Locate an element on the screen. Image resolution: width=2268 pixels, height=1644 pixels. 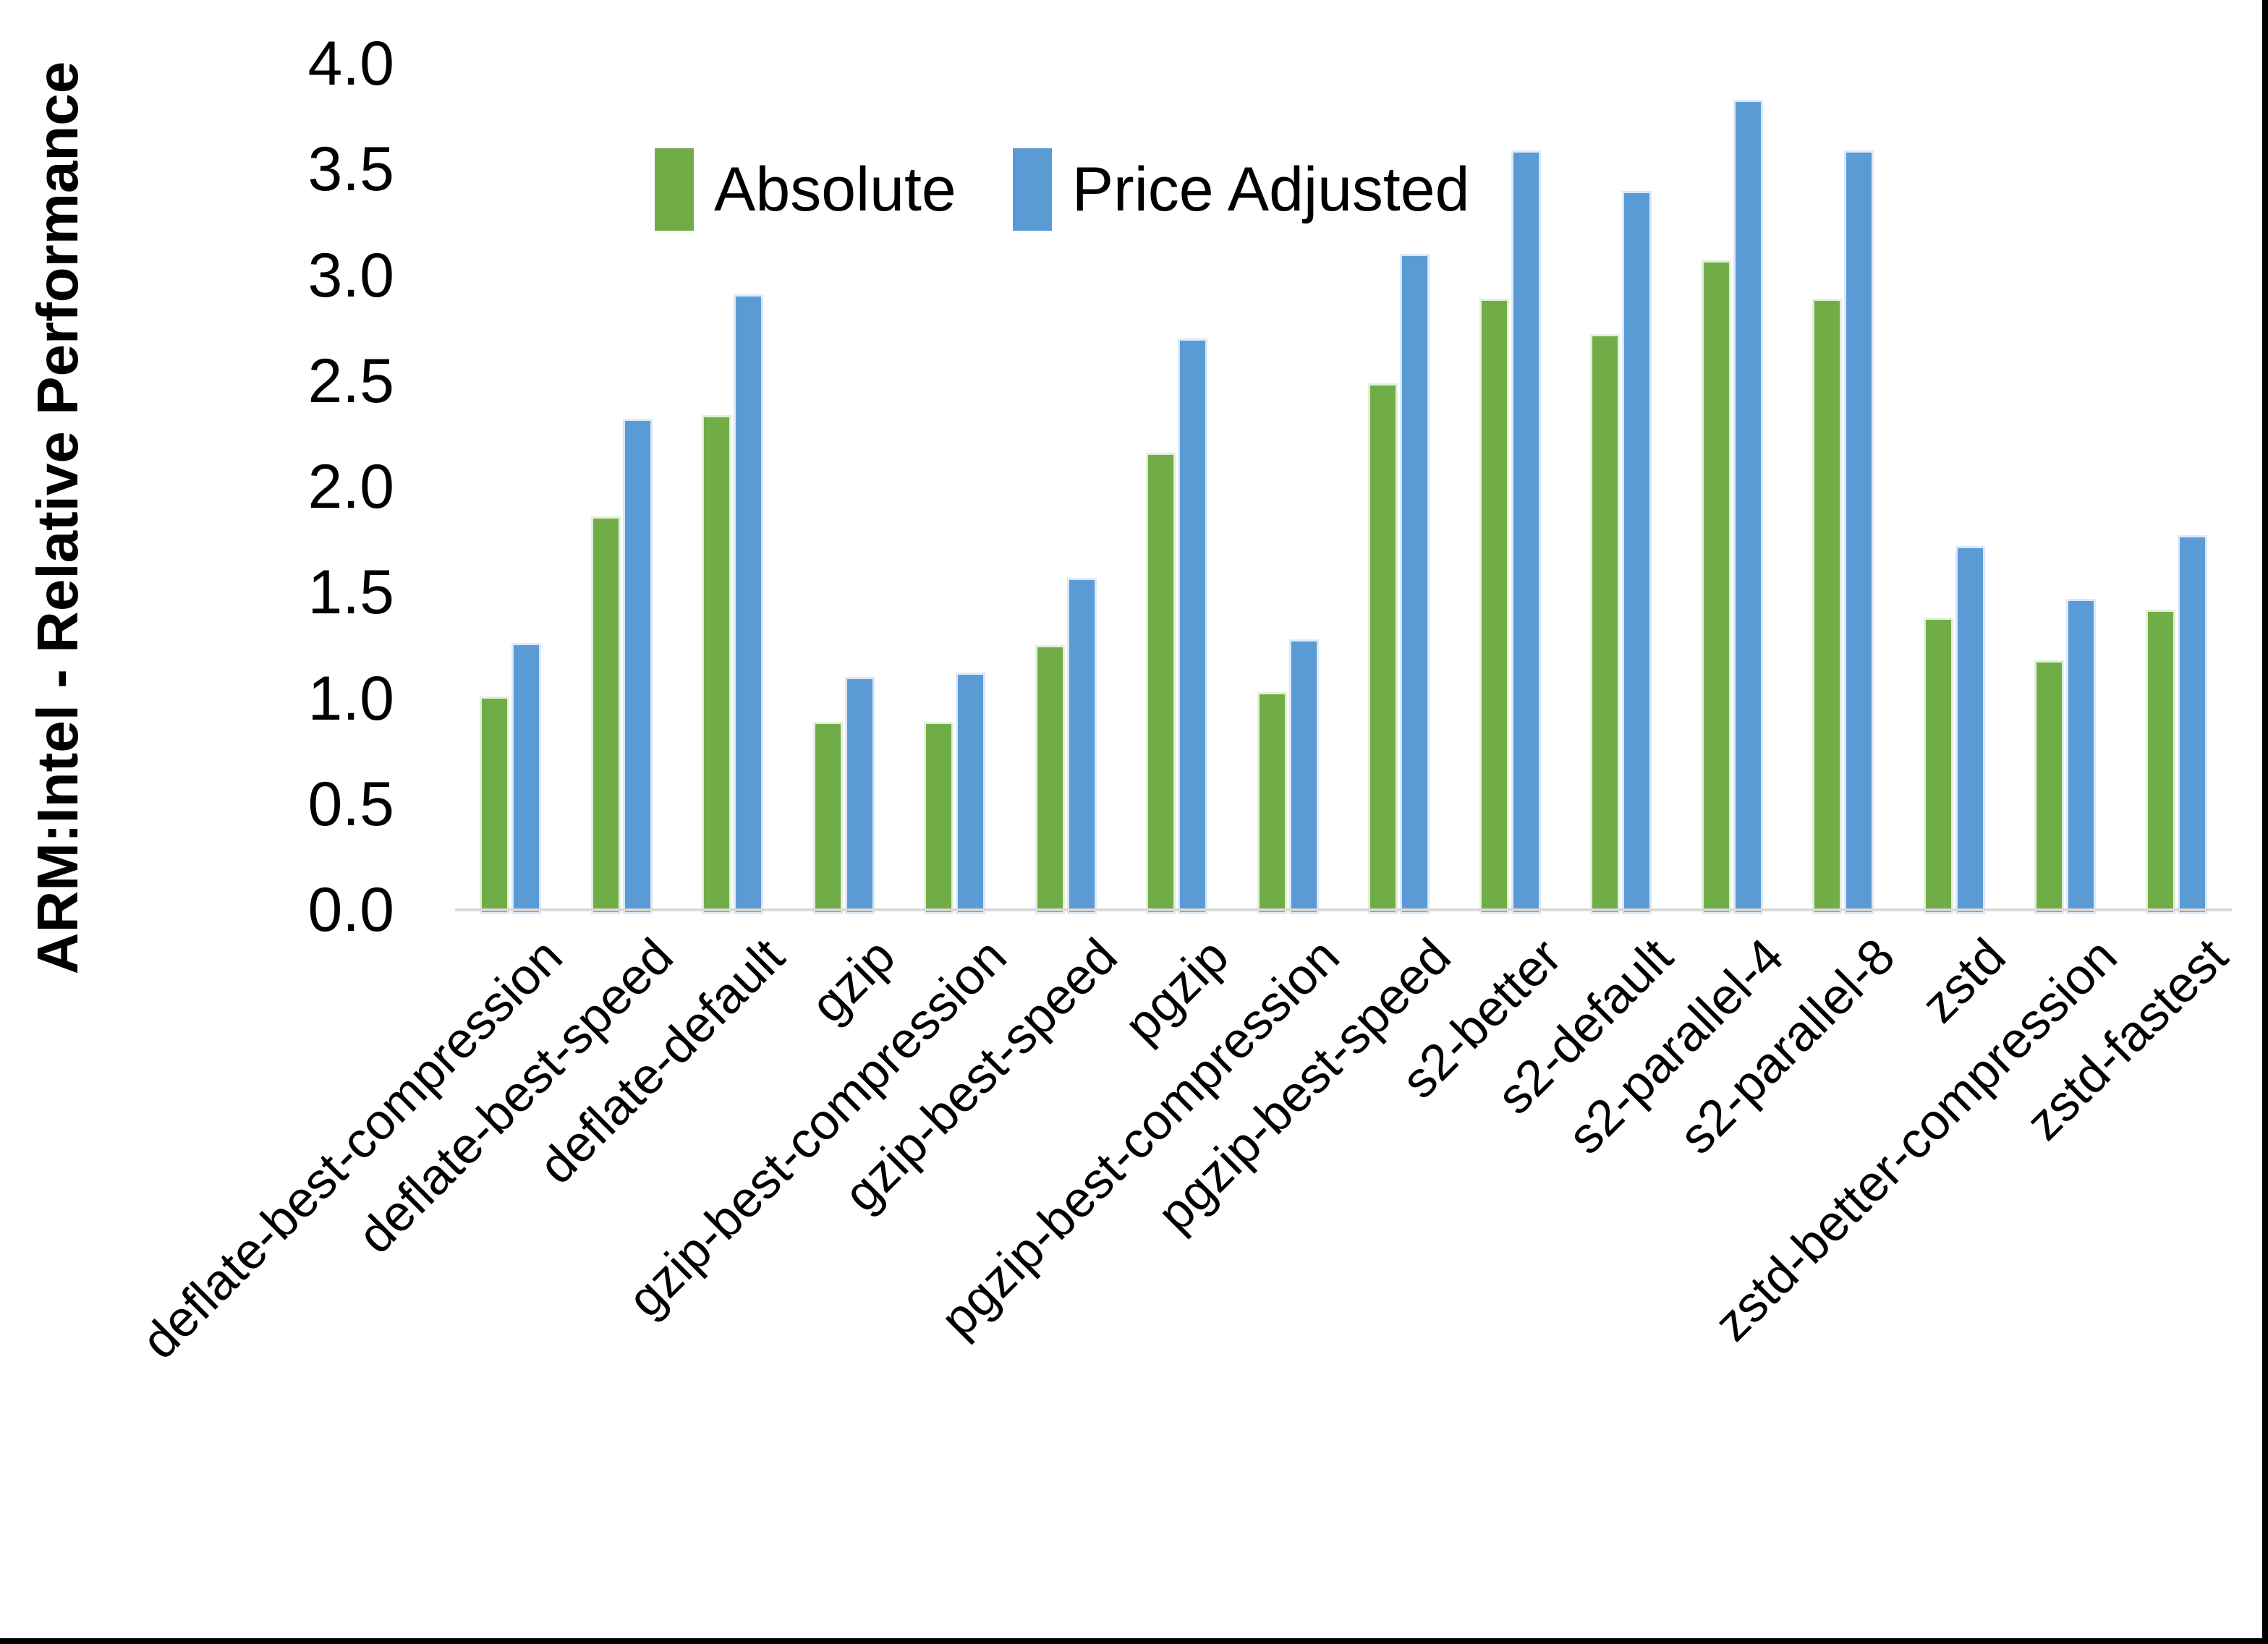
bar-price-adjusted-deflate-default is located at coordinates (749, 604).